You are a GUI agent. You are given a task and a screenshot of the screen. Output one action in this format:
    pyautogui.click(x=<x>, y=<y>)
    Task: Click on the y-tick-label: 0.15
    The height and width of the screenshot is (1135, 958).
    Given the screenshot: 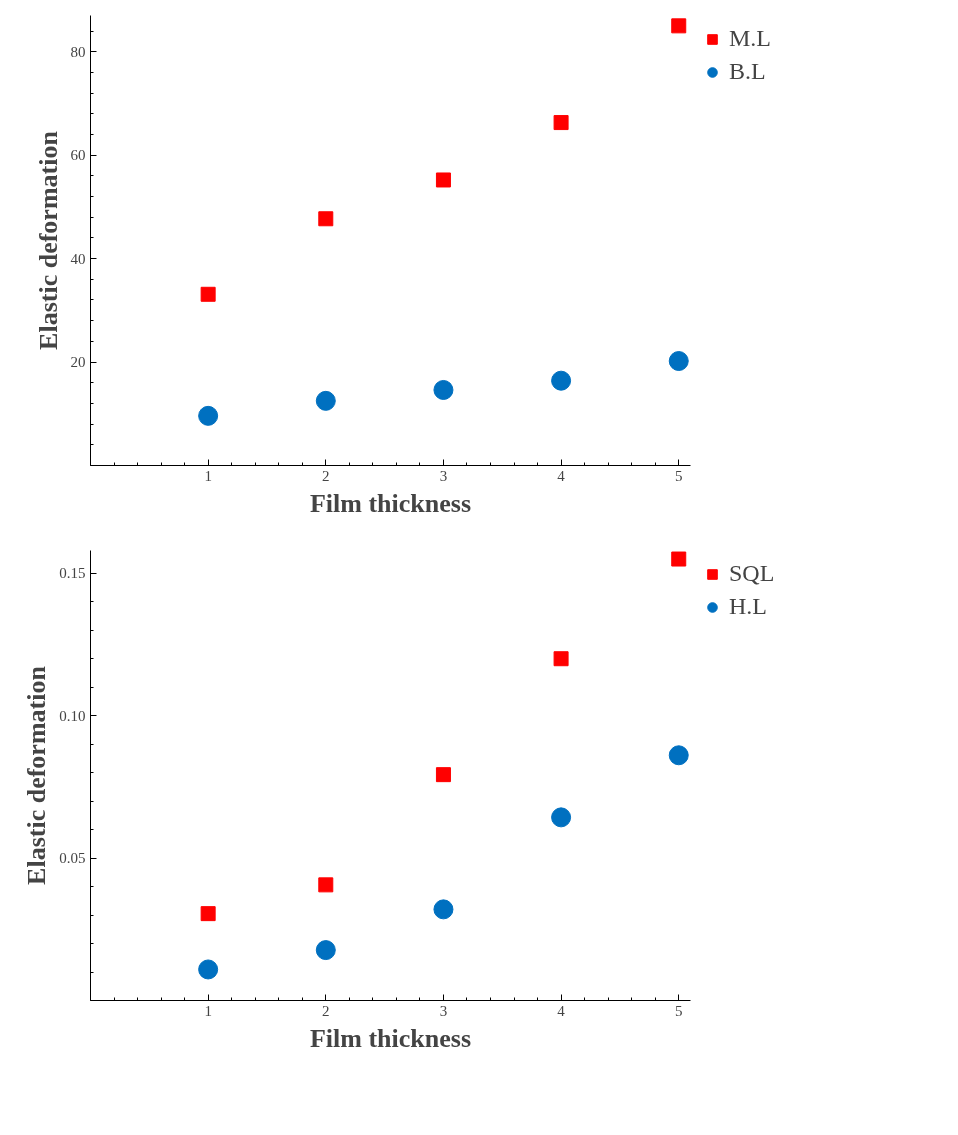 What is the action you would take?
    pyautogui.click(x=72, y=573)
    